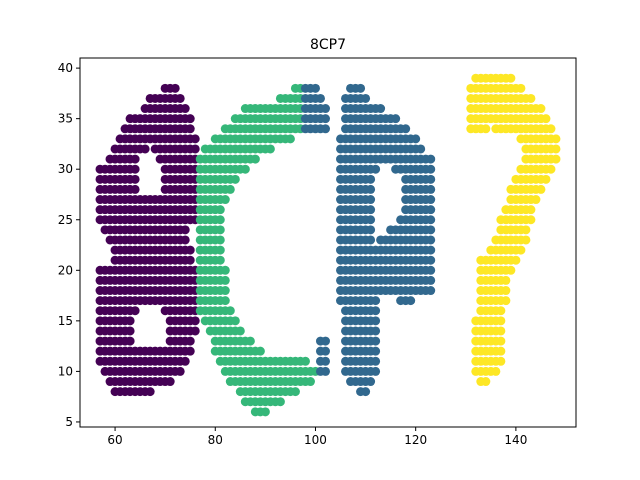 The image size is (640, 480). What do you see at coordinates (65, 371) in the screenshot?
I see `y-tick-label: 10` at bounding box center [65, 371].